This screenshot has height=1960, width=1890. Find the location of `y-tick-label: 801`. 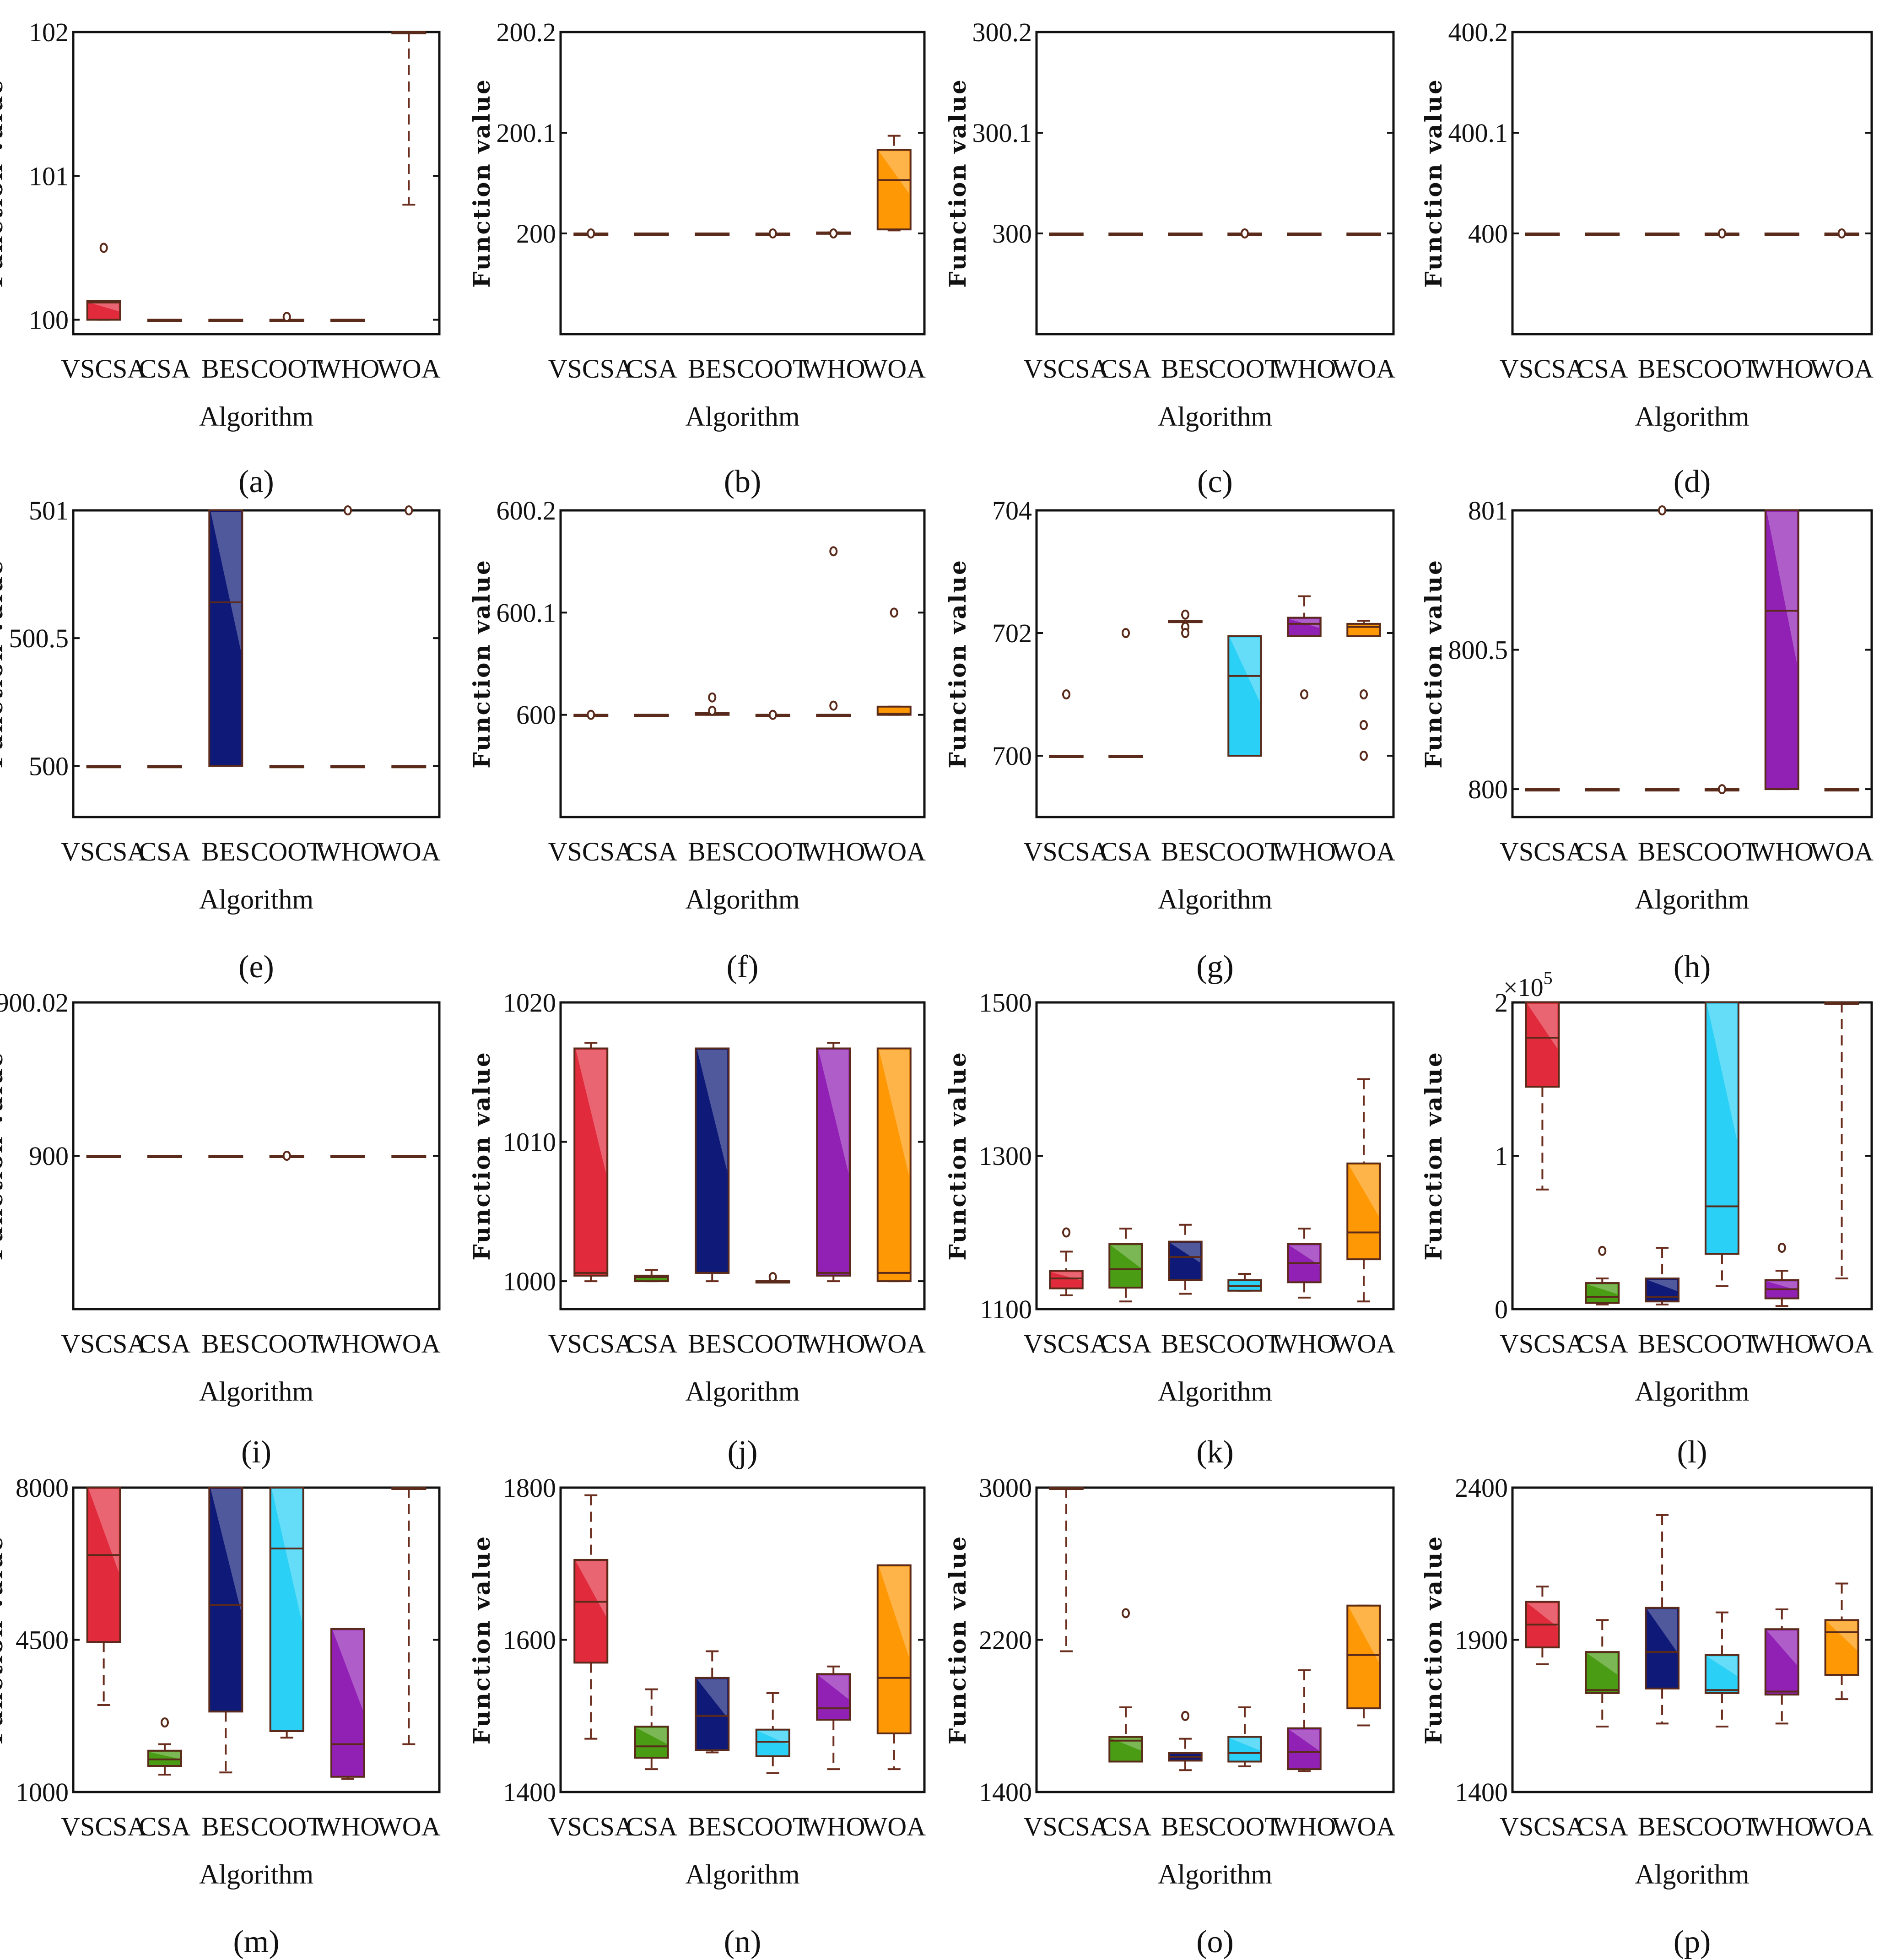

y-tick-label: 801 is located at coordinates (1488, 511).